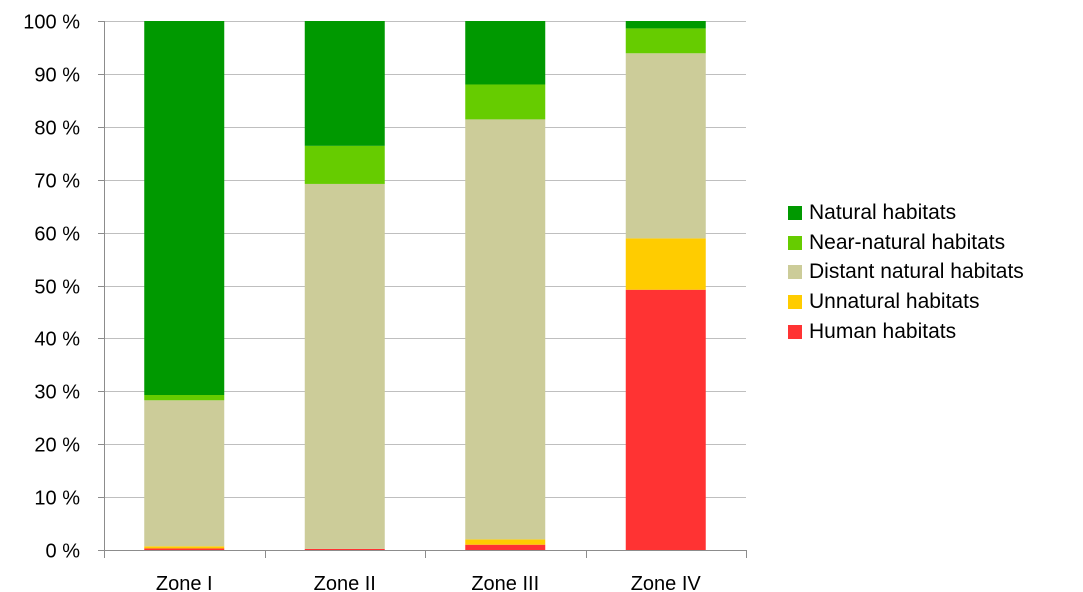 The height and width of the screenshot is (592, 1083). What do you see at coordinates (57, 446) in the screenshot?
I see `y-tick-label: 20 %` at bounding box center [57, 446].